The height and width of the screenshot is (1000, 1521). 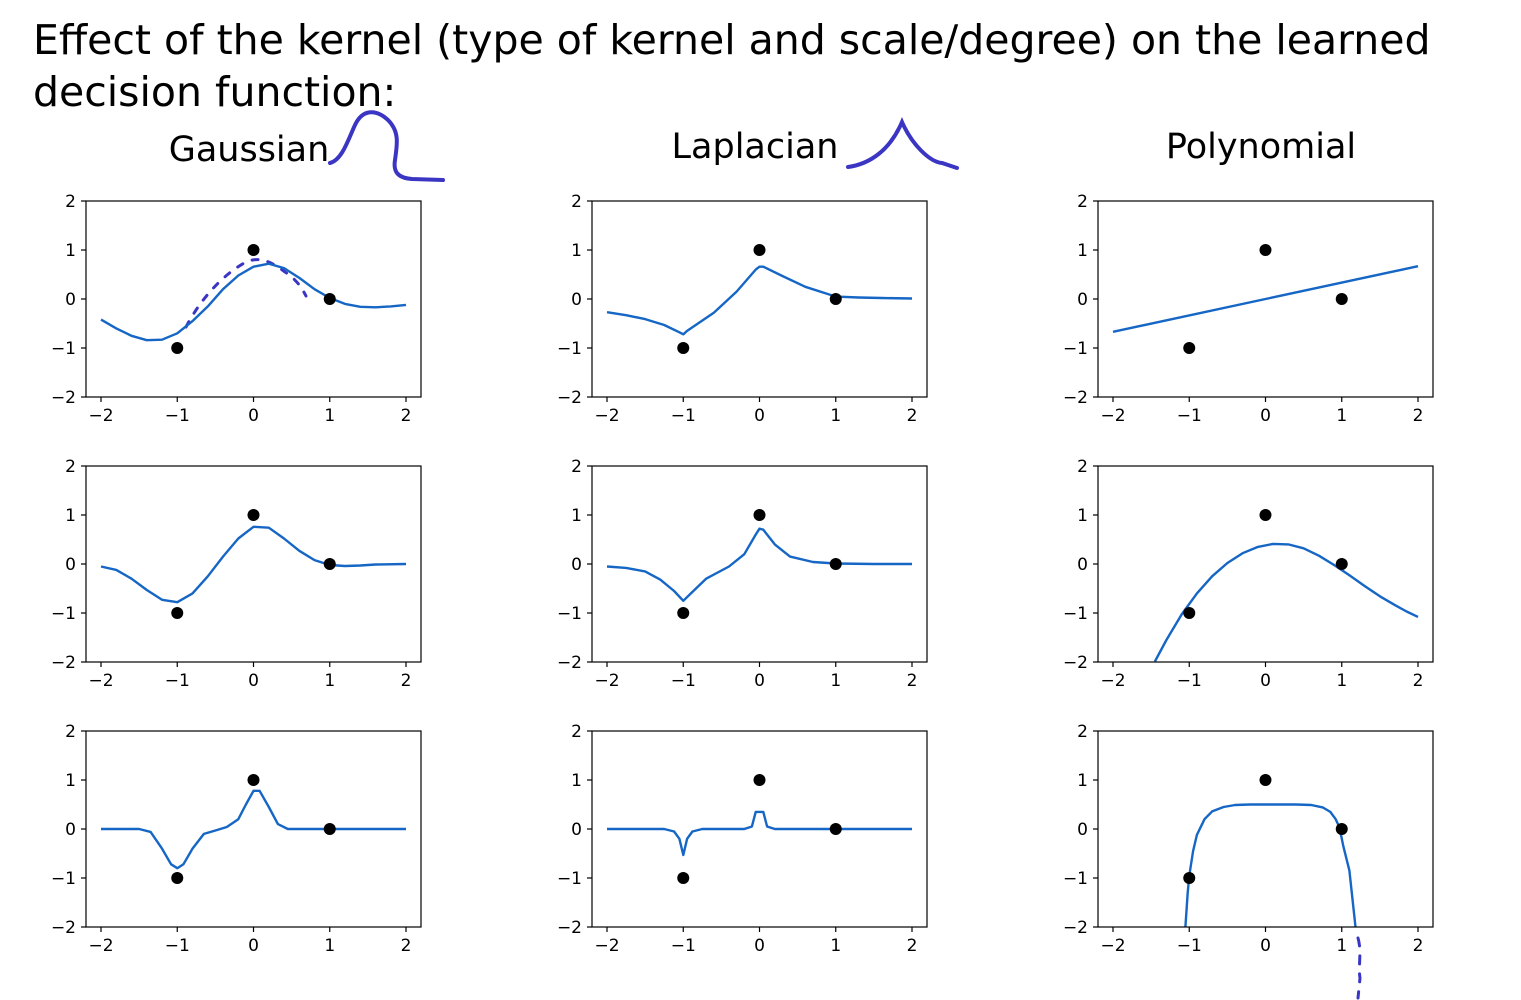 I want to click on panel-gaussian-1: −2 −1 0 1 2 −2 −1 0 1 2, so click(x=236, y=309).